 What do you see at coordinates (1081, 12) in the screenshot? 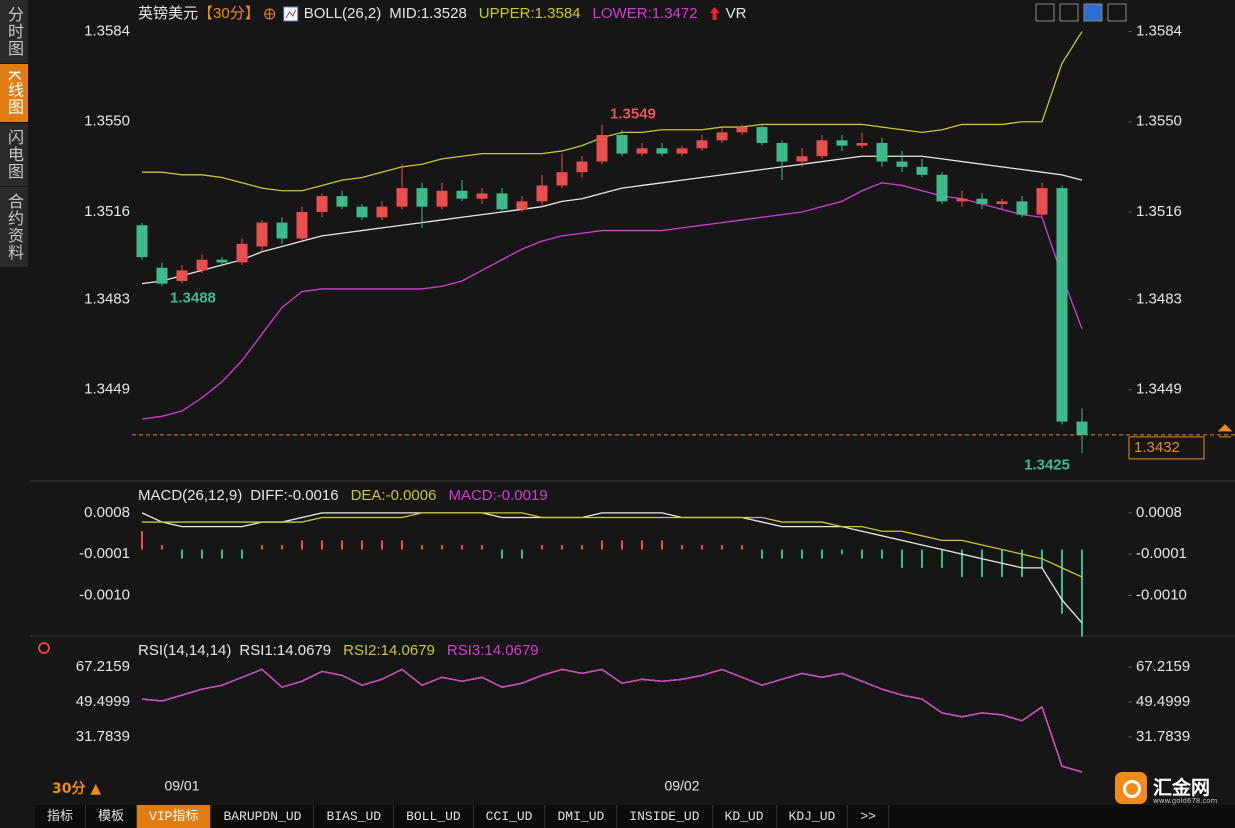
I see `toolbar` at bounding box center [1081, 12].